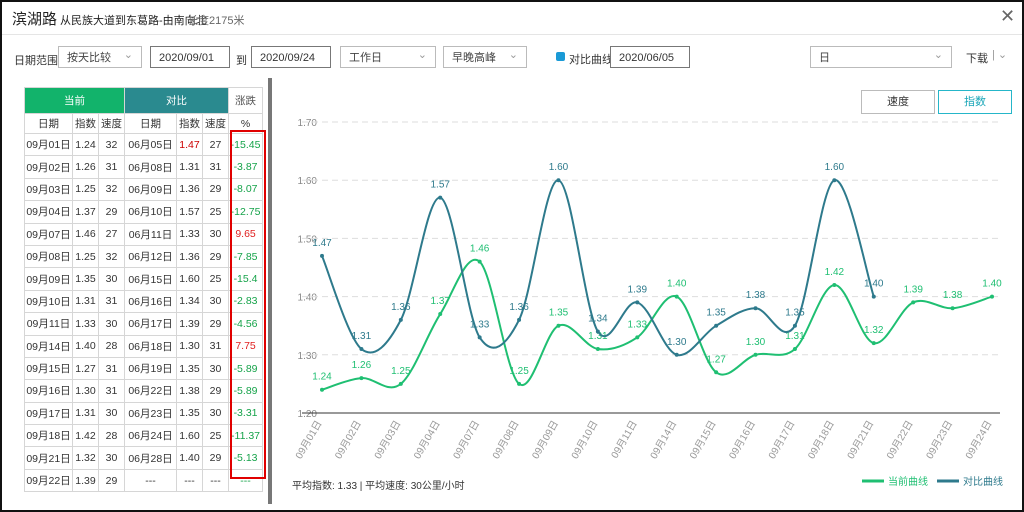 Image resolution: width=1024 pixels, height=512 pixels. Describe the element at coordinates (308, 239) in the screenshot. I see `y-tick-label: 1.50` at that location.